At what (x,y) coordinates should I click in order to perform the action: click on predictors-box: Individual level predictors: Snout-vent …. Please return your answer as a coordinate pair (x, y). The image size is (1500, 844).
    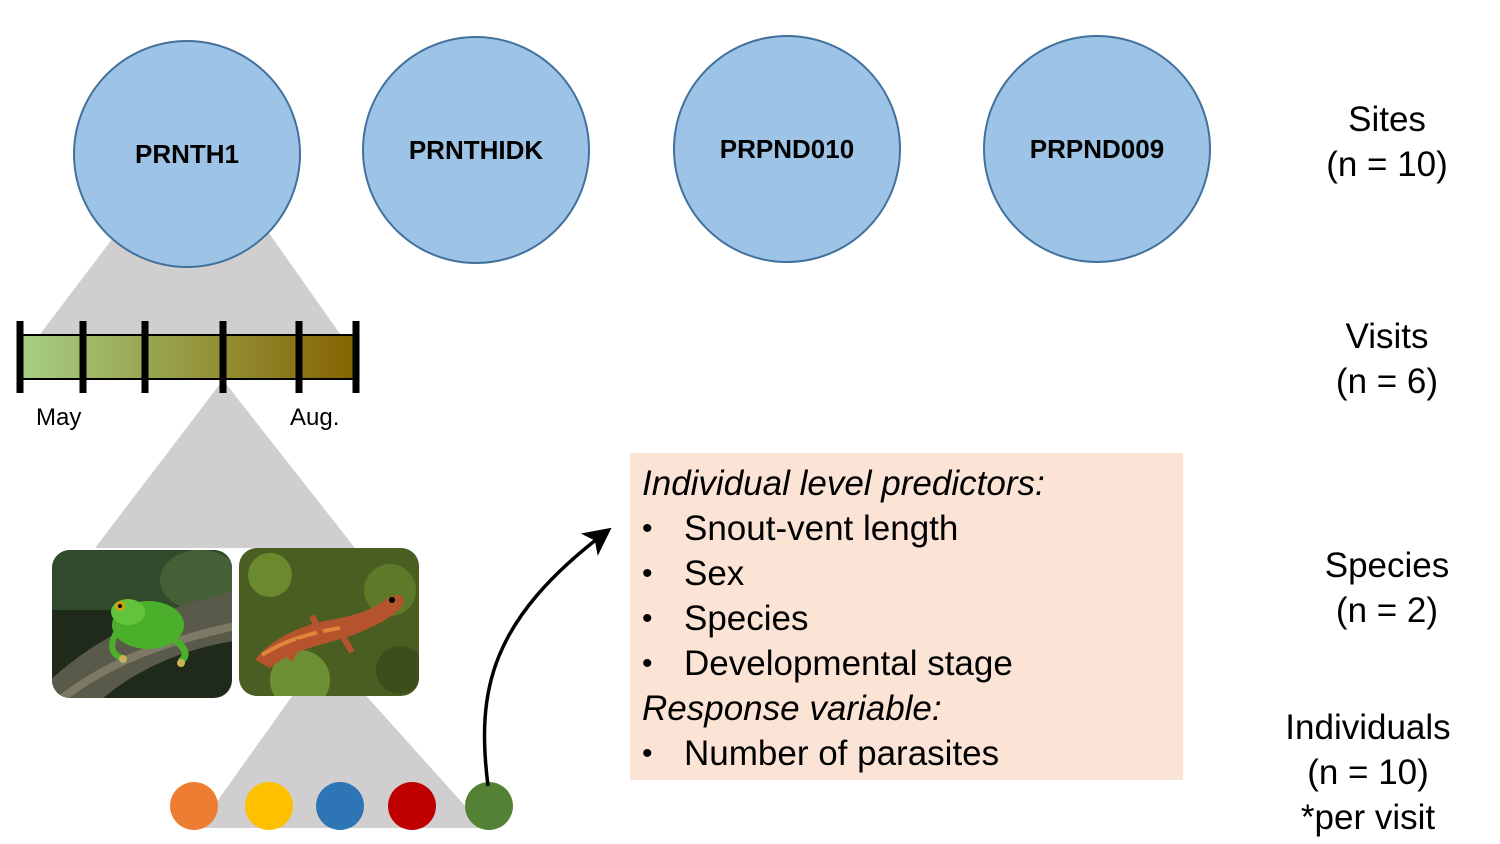
    Looking at the image, I should click on (906, 616).